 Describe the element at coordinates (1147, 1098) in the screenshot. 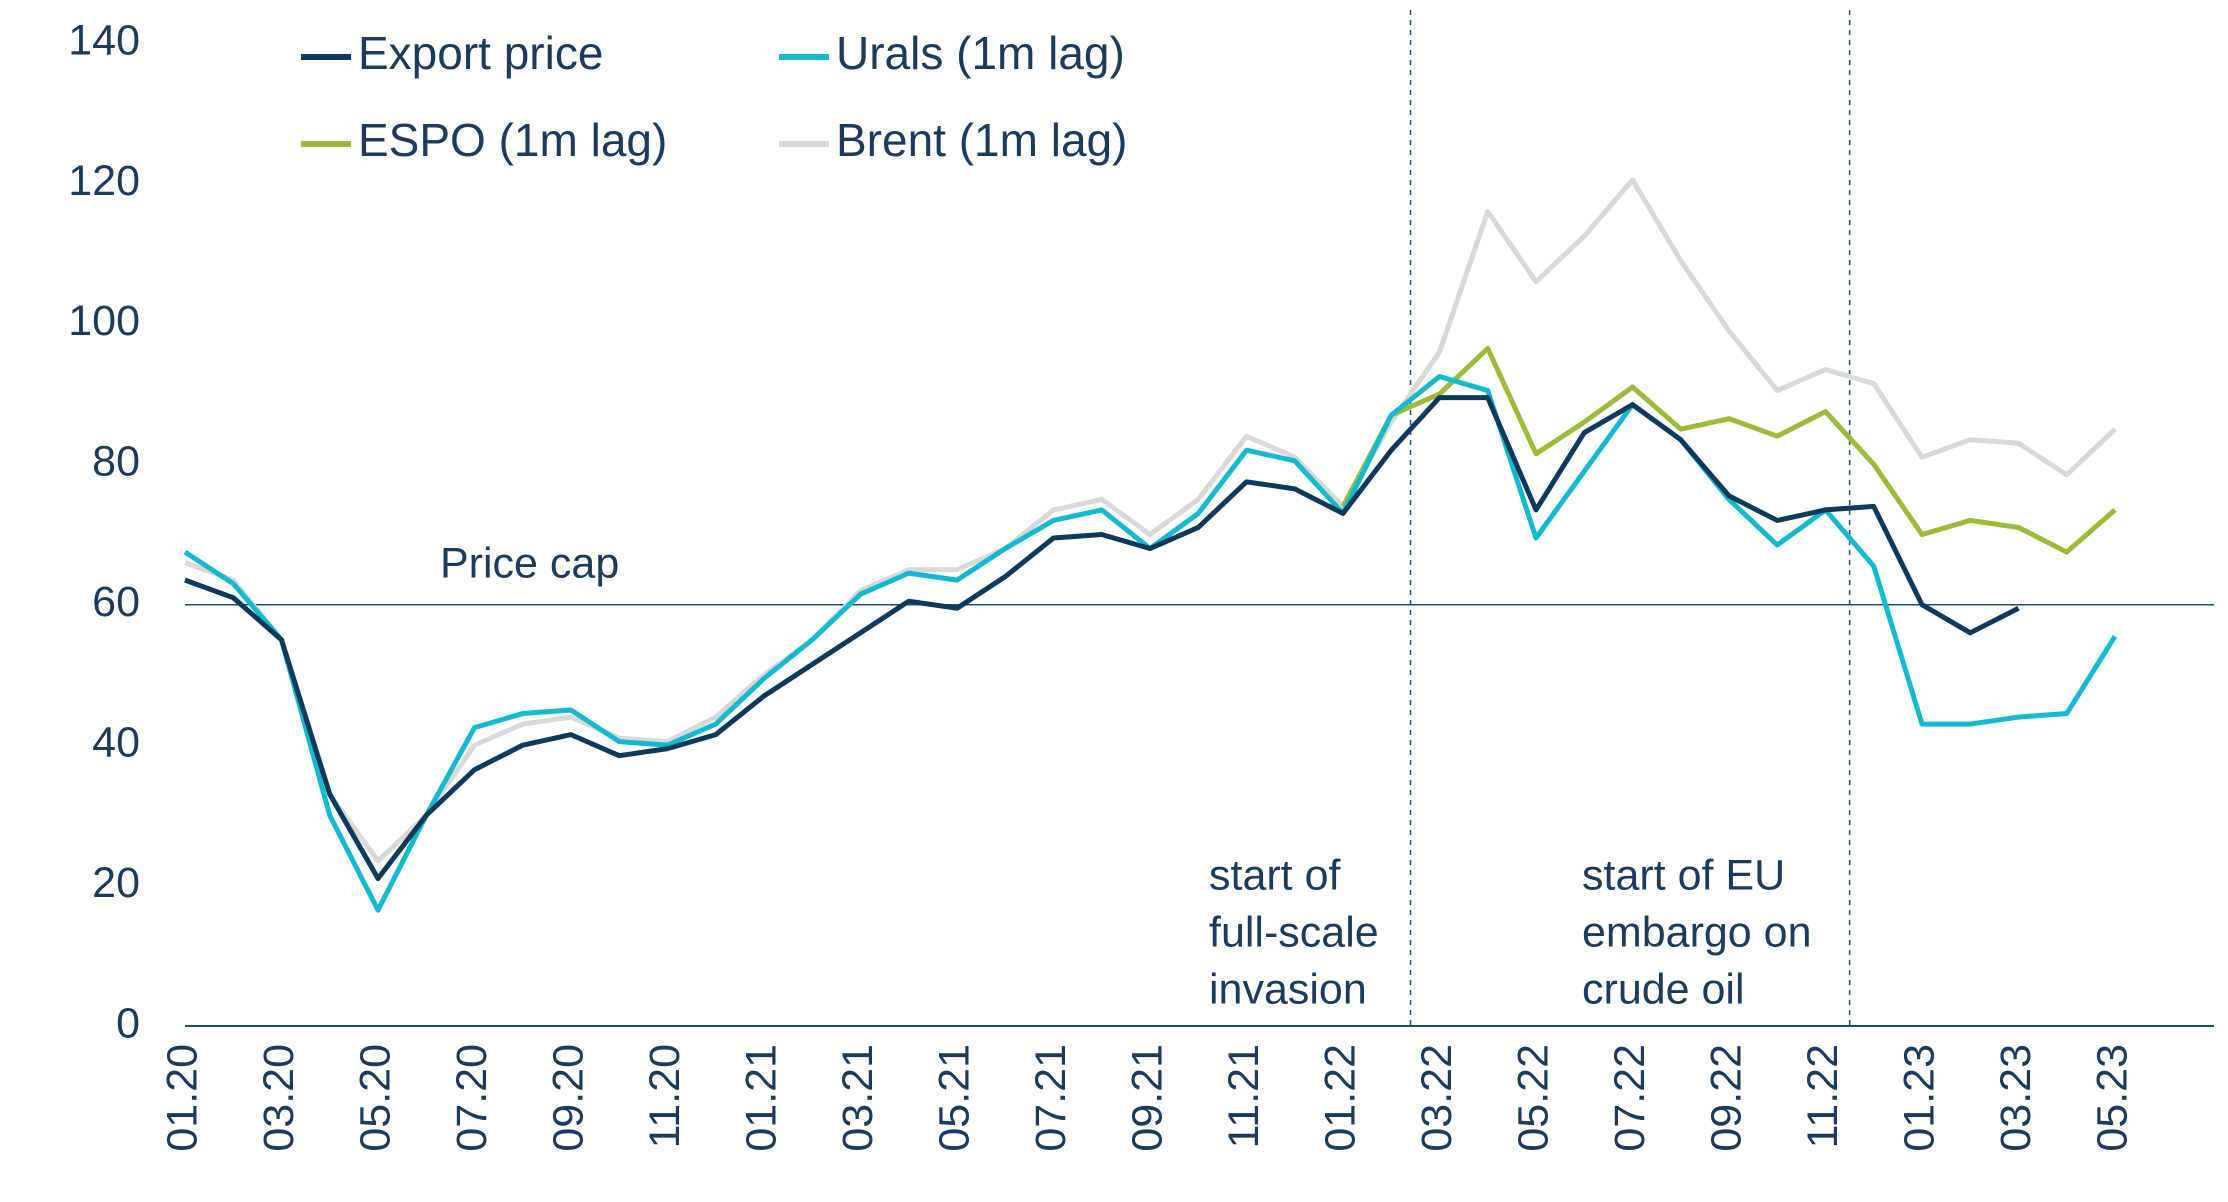

I see `x-tick-label: 09.21` at that location.